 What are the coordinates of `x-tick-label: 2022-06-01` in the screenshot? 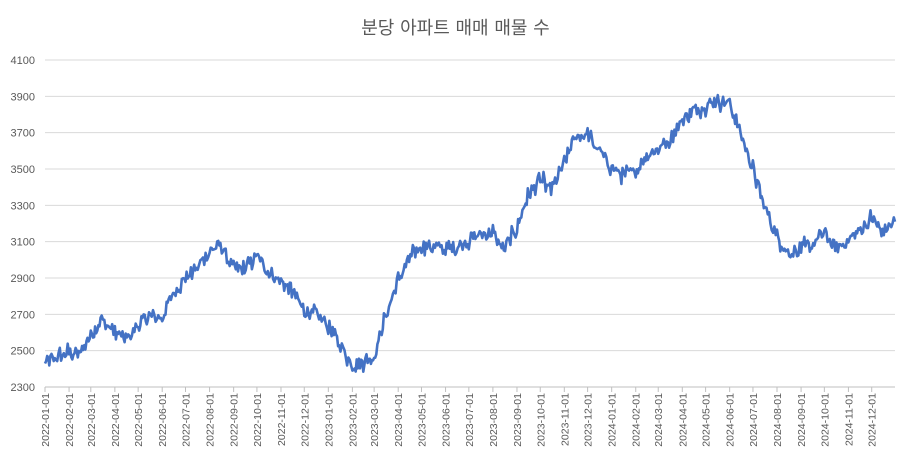 It's located at (163, 420).